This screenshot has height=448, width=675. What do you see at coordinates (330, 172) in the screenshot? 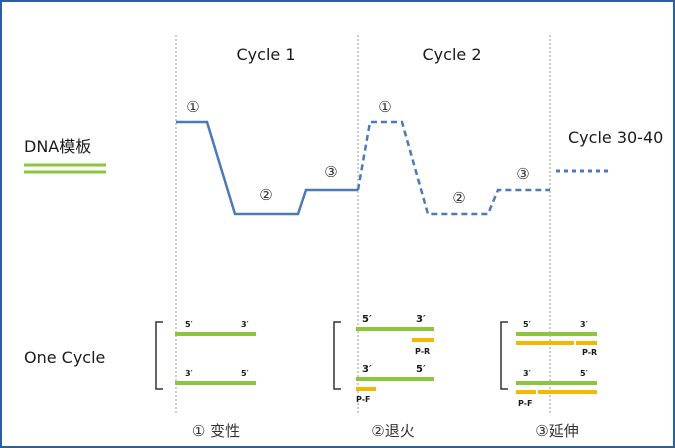
I see `cycle-1-step-3-marker: ③` at bounding box center [330, 172].